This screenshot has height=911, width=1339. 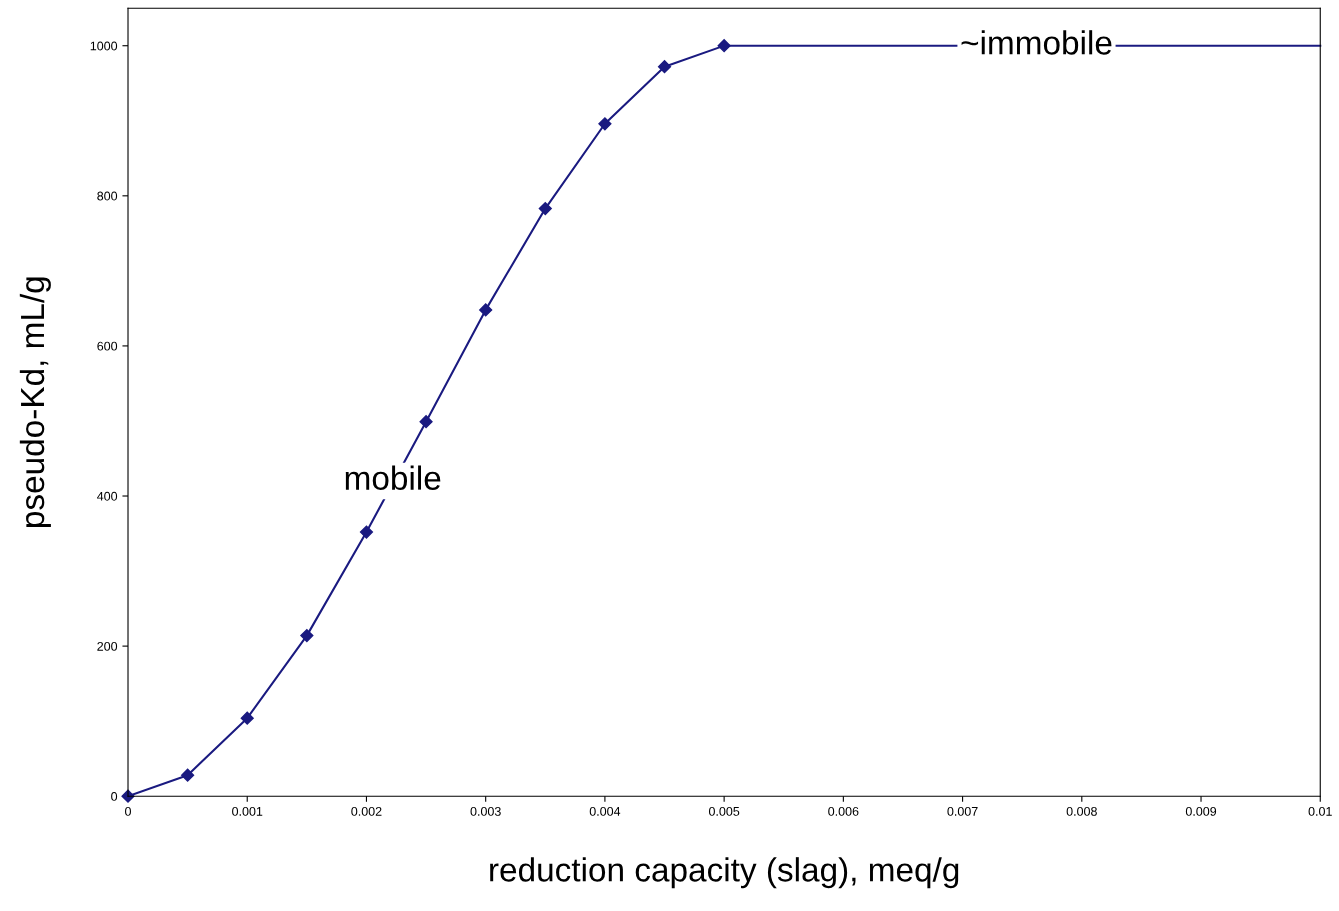 What do you see at coordinates (485, 811) in the screenshot?
I see `x-tick-label: 0.003` at bounding box center [485, 811].